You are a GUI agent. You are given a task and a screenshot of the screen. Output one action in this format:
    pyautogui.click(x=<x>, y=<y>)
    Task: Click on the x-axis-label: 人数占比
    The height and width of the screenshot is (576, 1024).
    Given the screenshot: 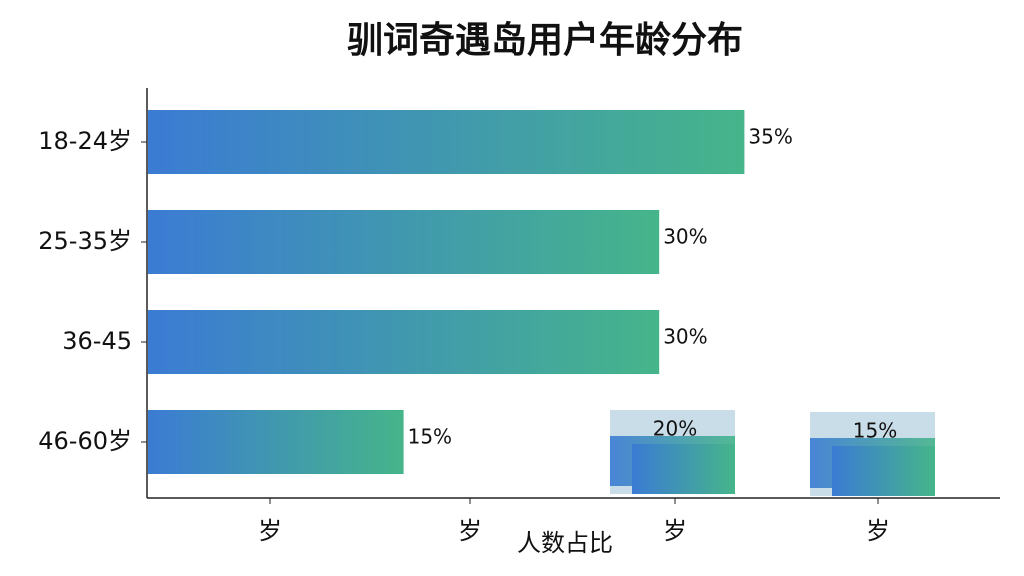 What is the action you would take?
    pyautogui.click(x=565, y=543)
    